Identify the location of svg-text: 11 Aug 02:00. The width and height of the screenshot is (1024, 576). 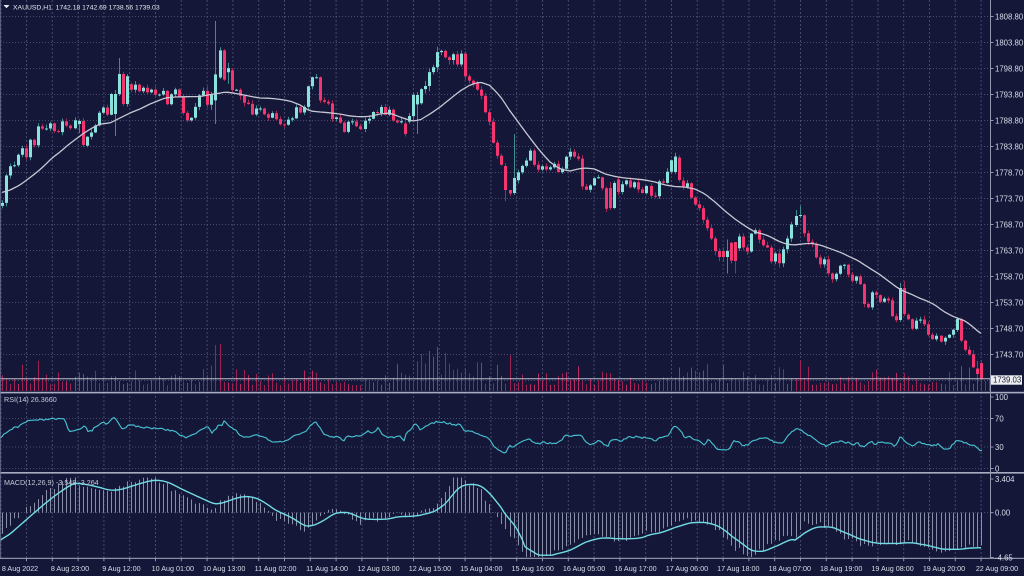
(276, 568).